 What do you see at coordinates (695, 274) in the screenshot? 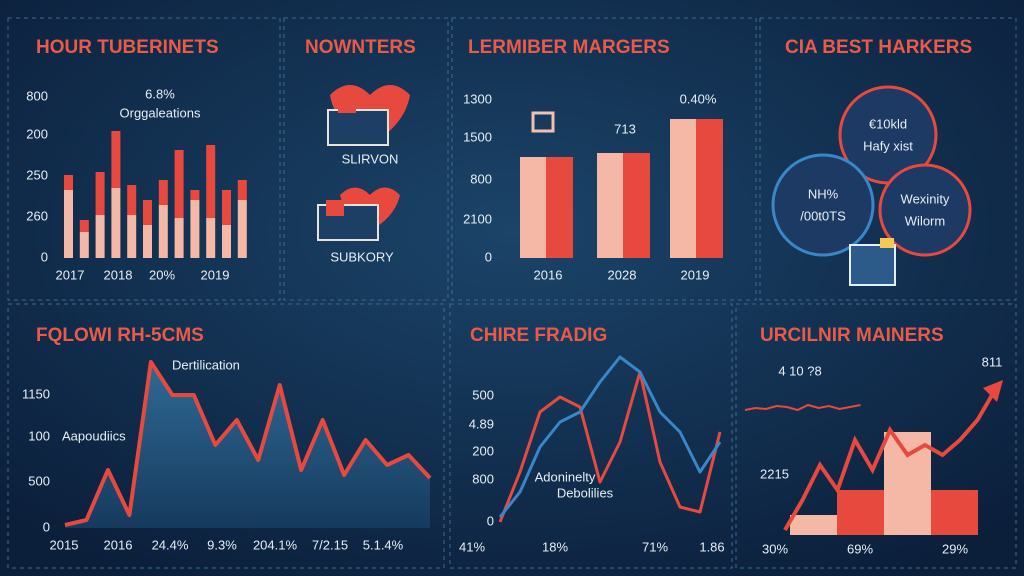
I see `x-tick-label: 2019` at bounding box center [695, 274].